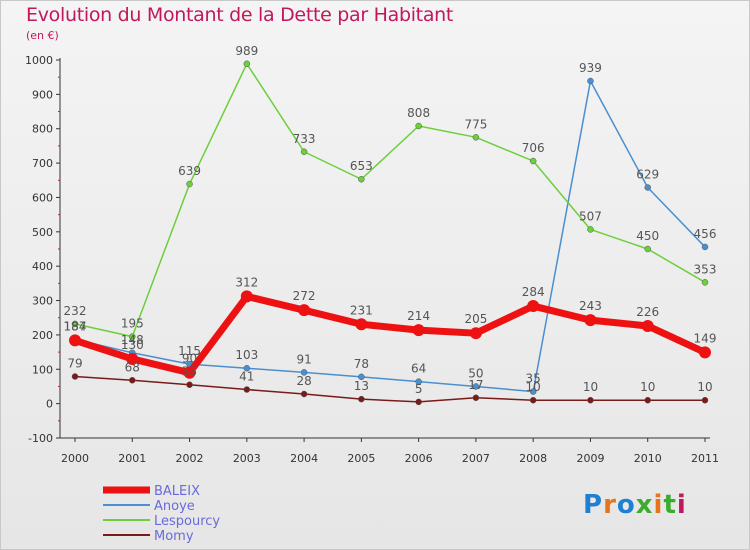  Describe the element at coordinates (533, 458) in the screenshot. I see `x-tick-label: 2008` at that location.